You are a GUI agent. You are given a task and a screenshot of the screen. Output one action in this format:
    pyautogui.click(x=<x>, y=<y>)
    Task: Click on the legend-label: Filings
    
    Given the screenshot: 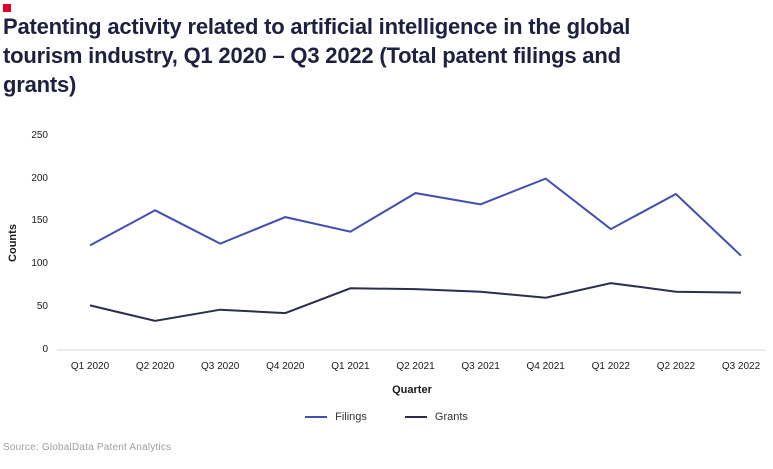 What is the action you would take?
    pyautogui.click(x=351, y=417)
    